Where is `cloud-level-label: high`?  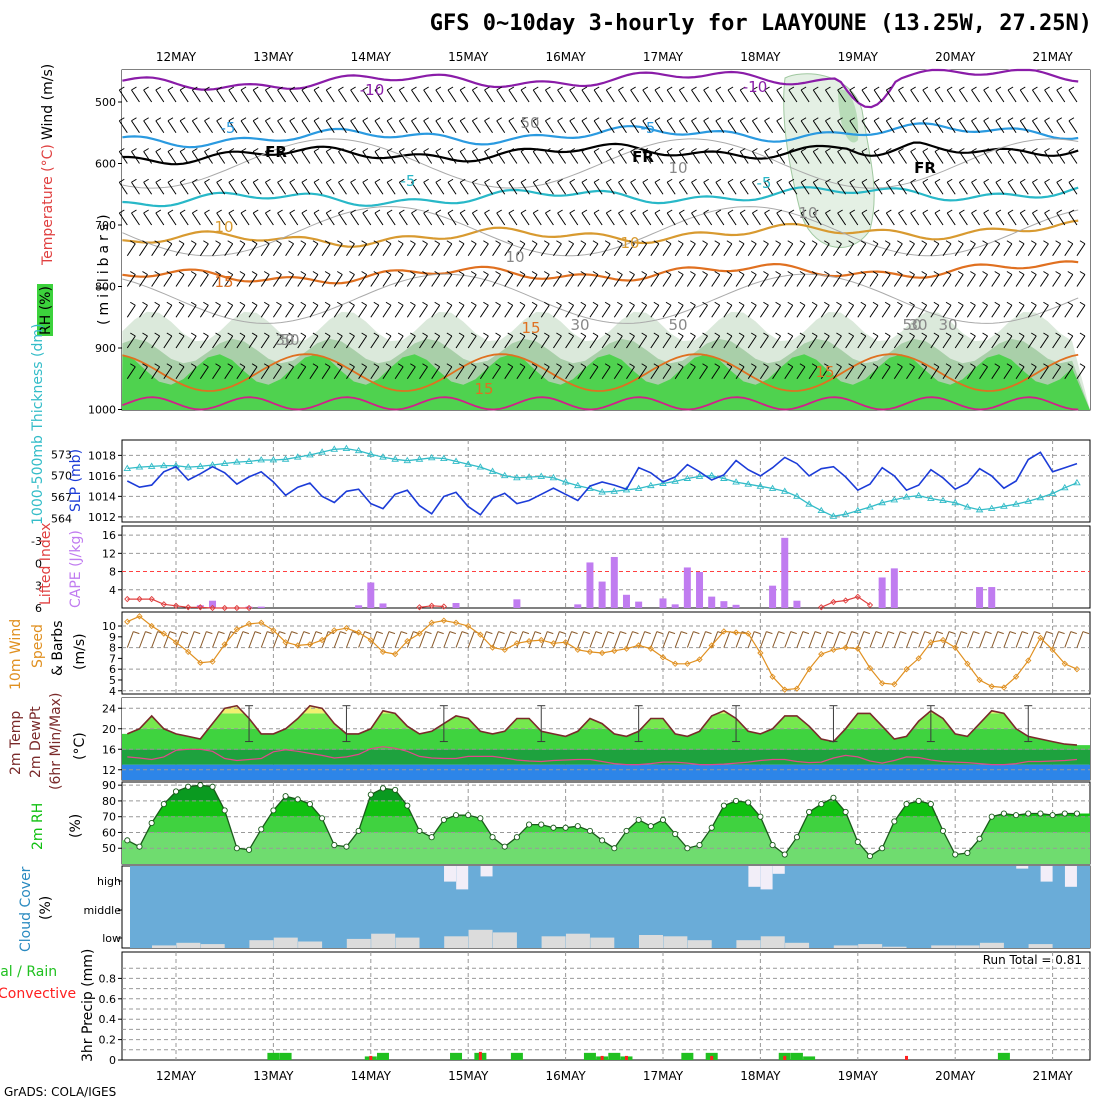 cloud-level-label: high is located at coordinates (109, 881).